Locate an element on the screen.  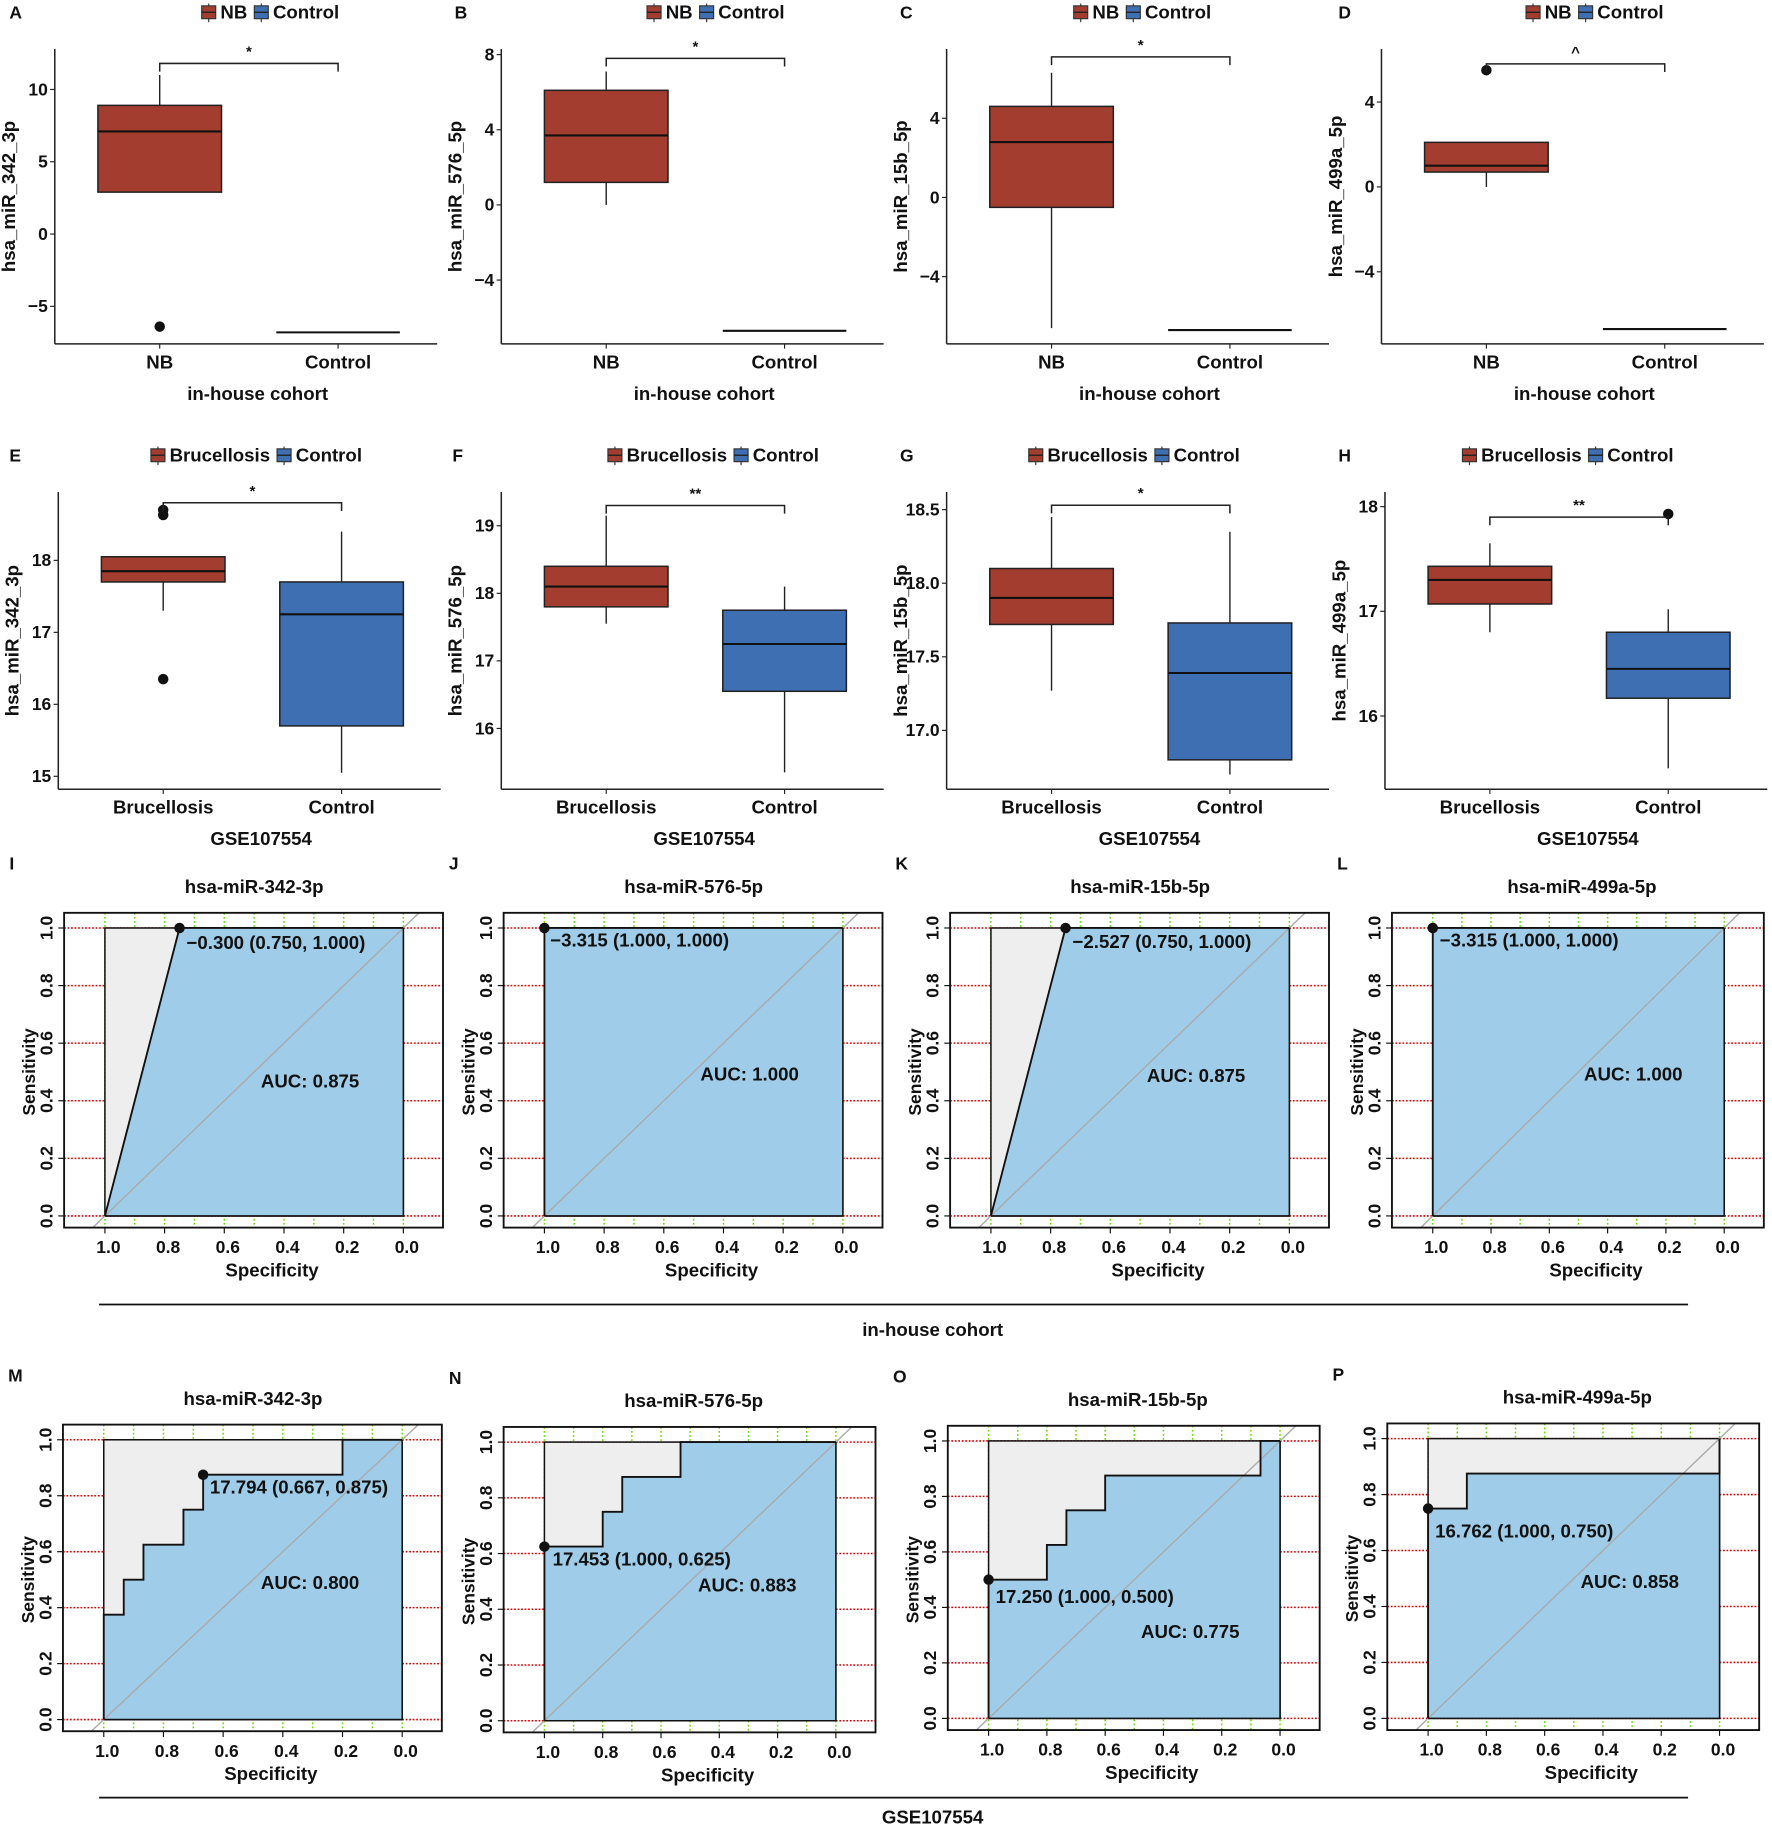
x-tick-label: 0.8 is located at coordinates (1494, 1247).